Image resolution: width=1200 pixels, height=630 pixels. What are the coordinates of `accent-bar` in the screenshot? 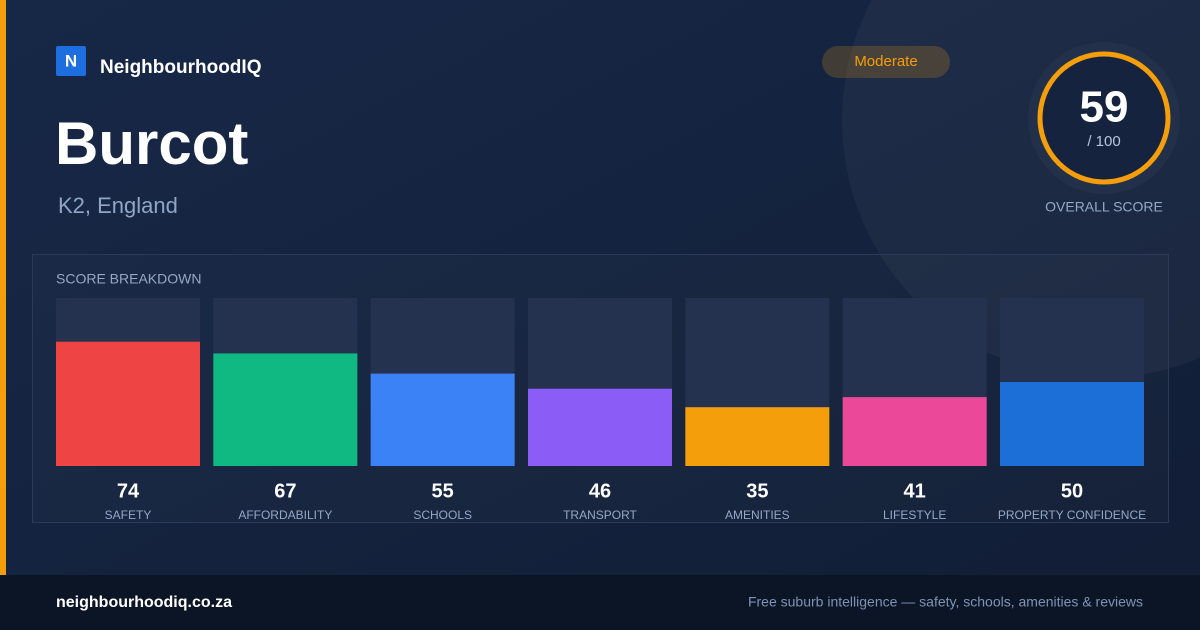 It's located at (3, 287).